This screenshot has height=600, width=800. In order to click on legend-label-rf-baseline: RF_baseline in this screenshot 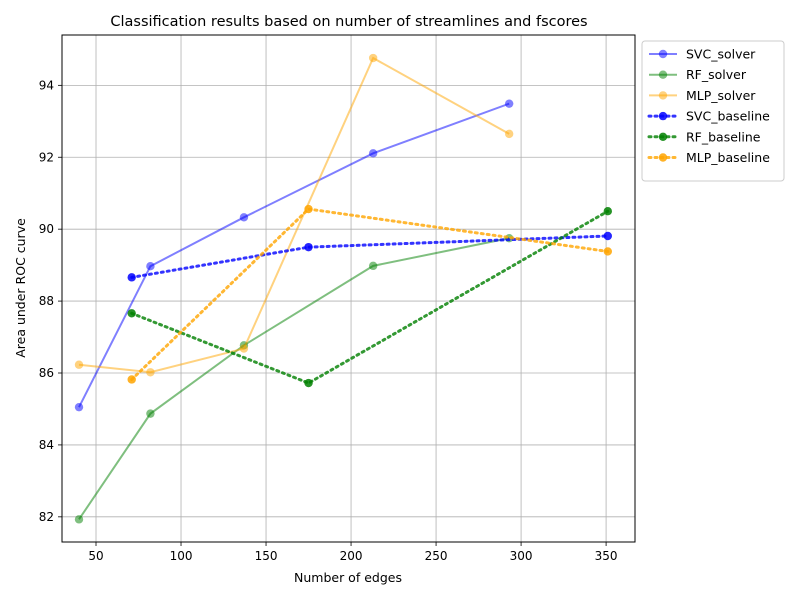, I will do `click(723, 136)`.